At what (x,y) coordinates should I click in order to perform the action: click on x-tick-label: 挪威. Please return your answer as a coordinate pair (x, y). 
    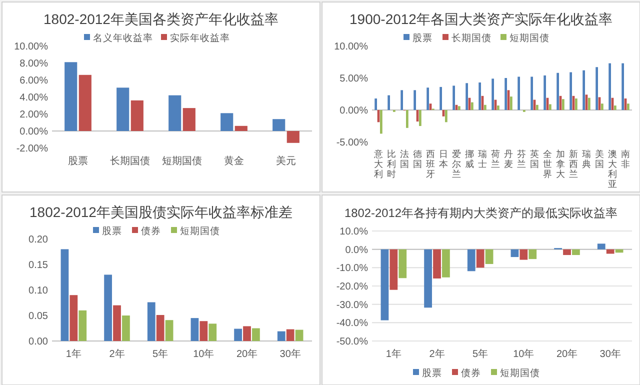
    Looking at the image, I should click on (469, 159).